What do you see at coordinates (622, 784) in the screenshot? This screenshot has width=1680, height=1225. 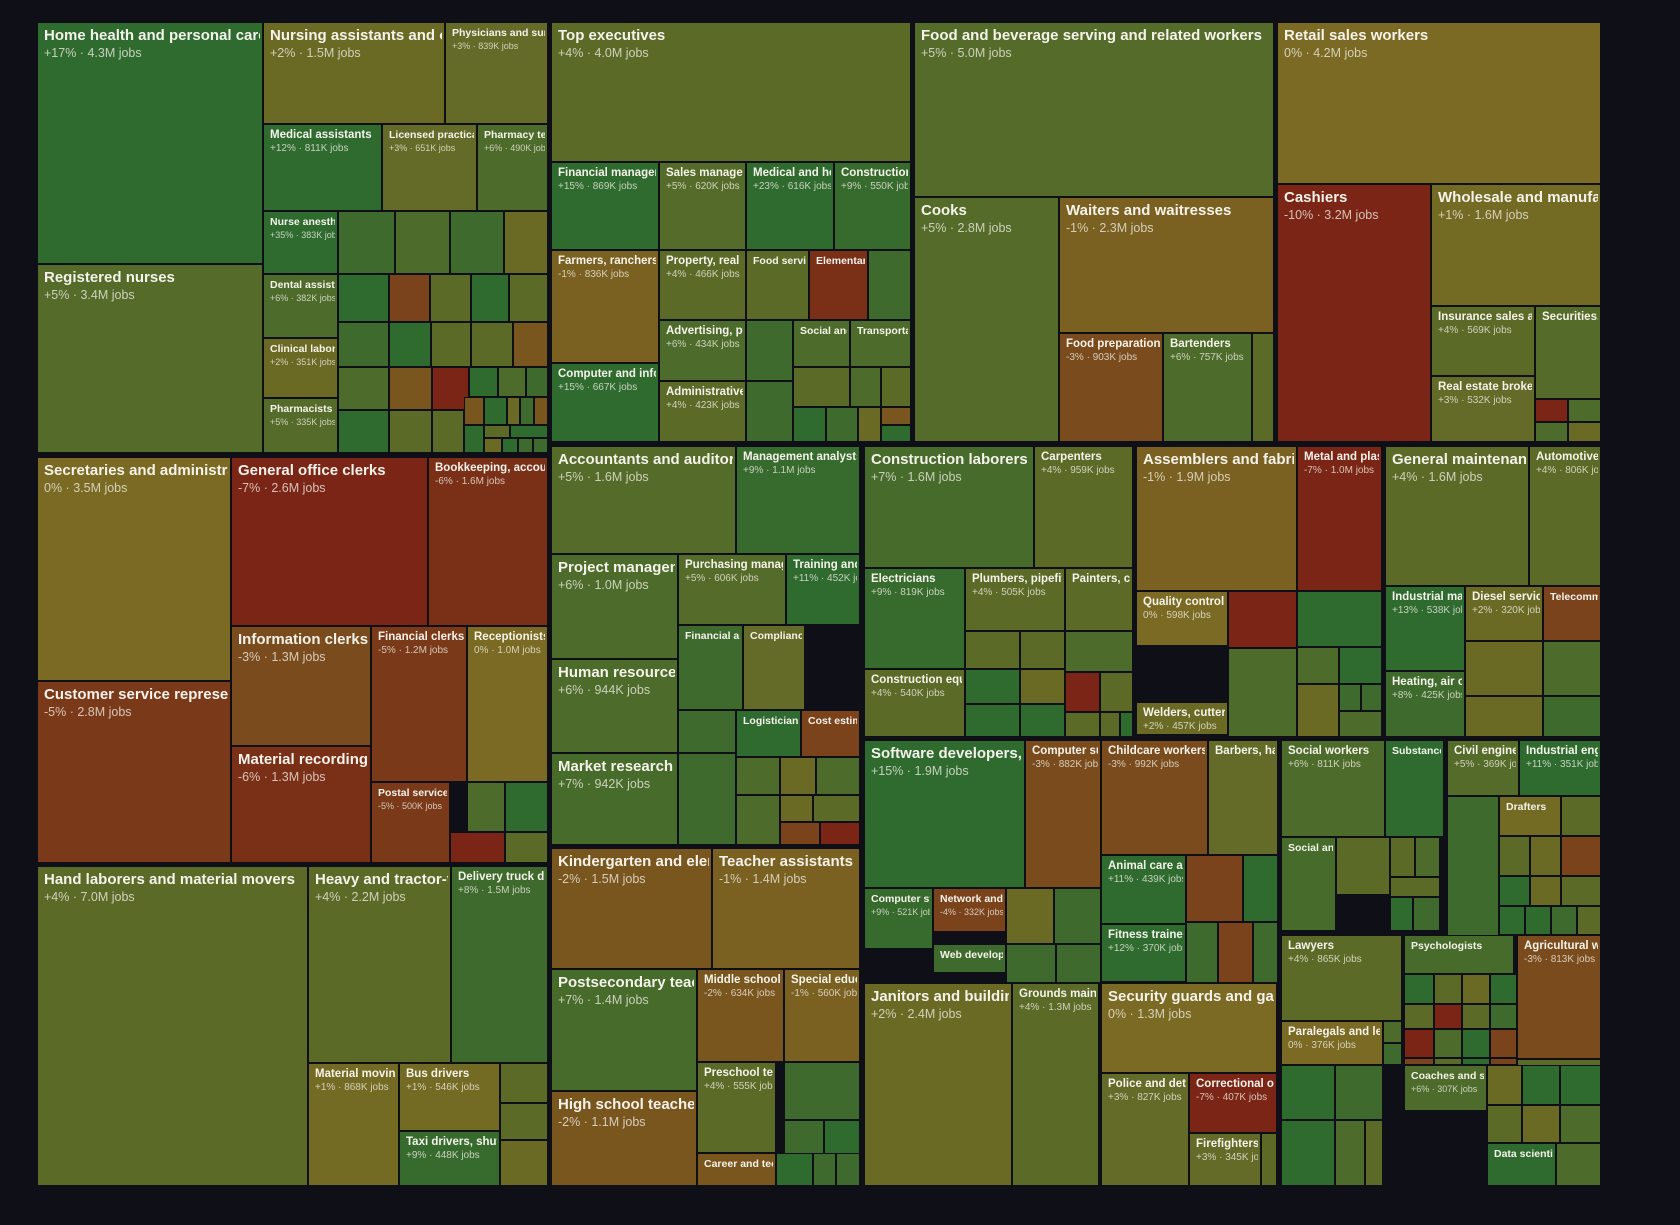 I see `jobs-value: 942K jobs` at bounding box center [622, 784].